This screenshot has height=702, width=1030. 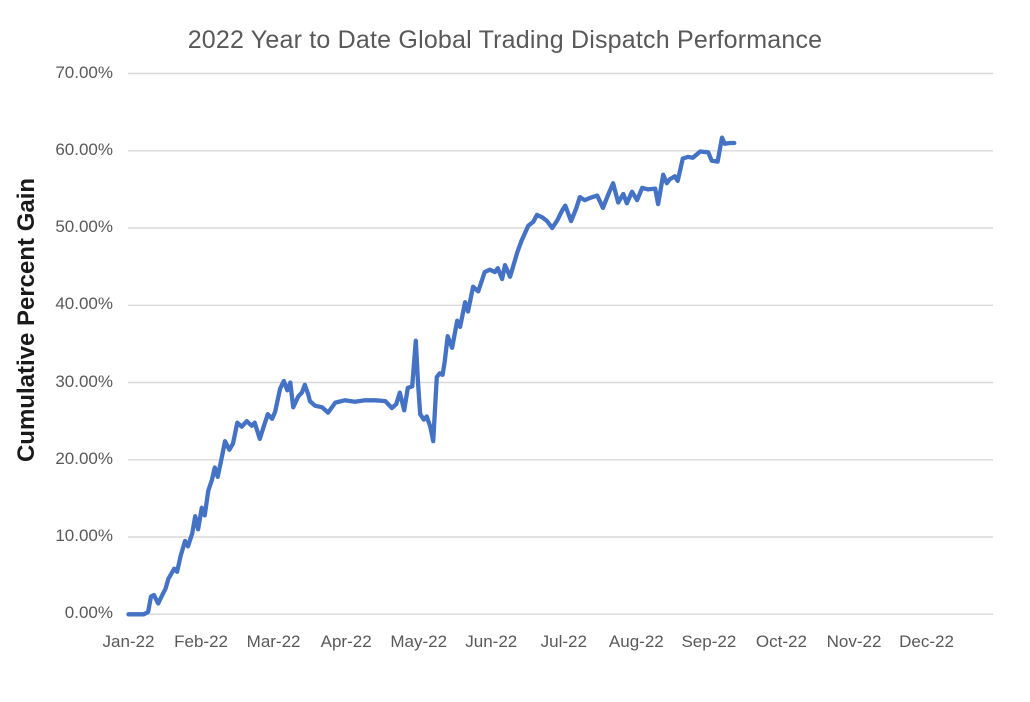 What do you see at coordinates (84, 536) in the screenshot?
I see `y-tick-label: 10.00%` at bounding box center [84, 536].